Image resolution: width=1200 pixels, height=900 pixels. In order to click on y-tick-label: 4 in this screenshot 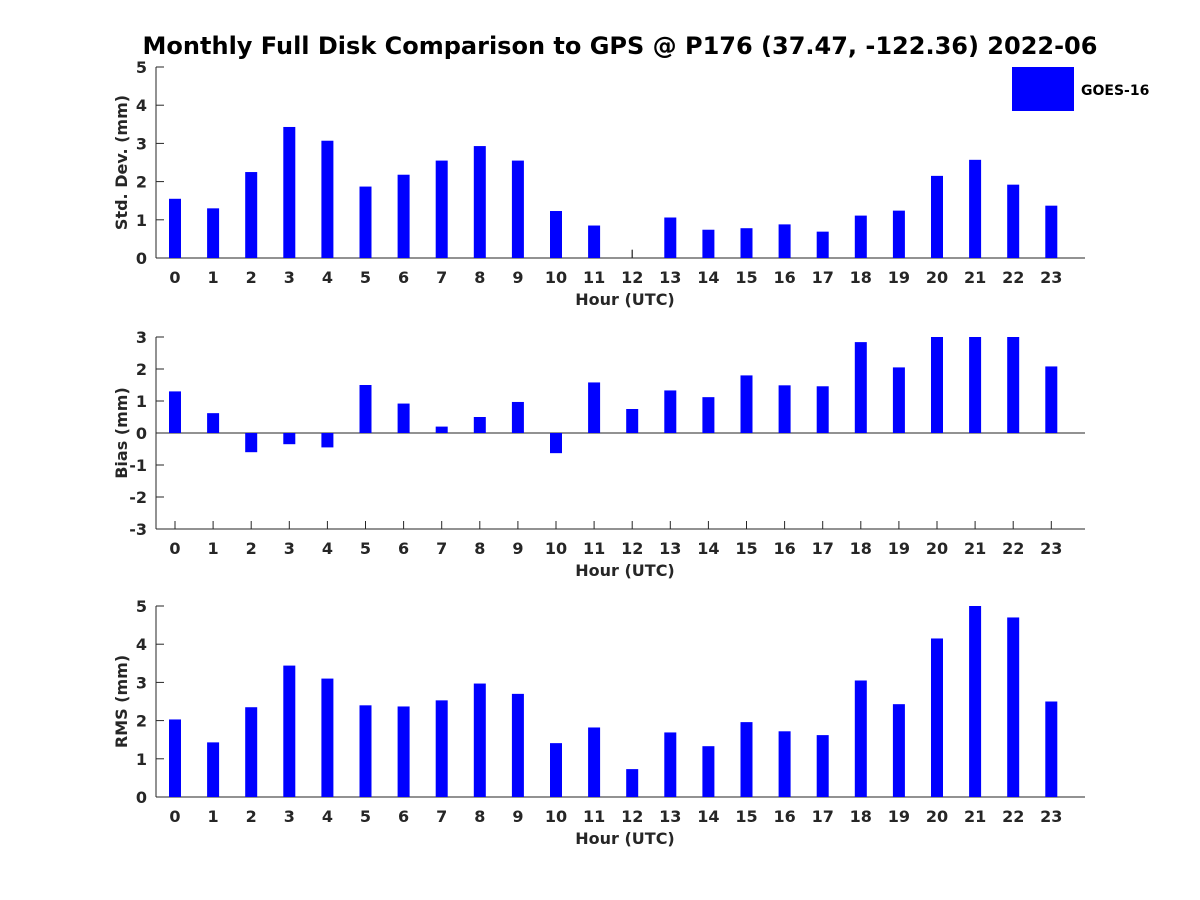, I will do `click(141, 105)`.